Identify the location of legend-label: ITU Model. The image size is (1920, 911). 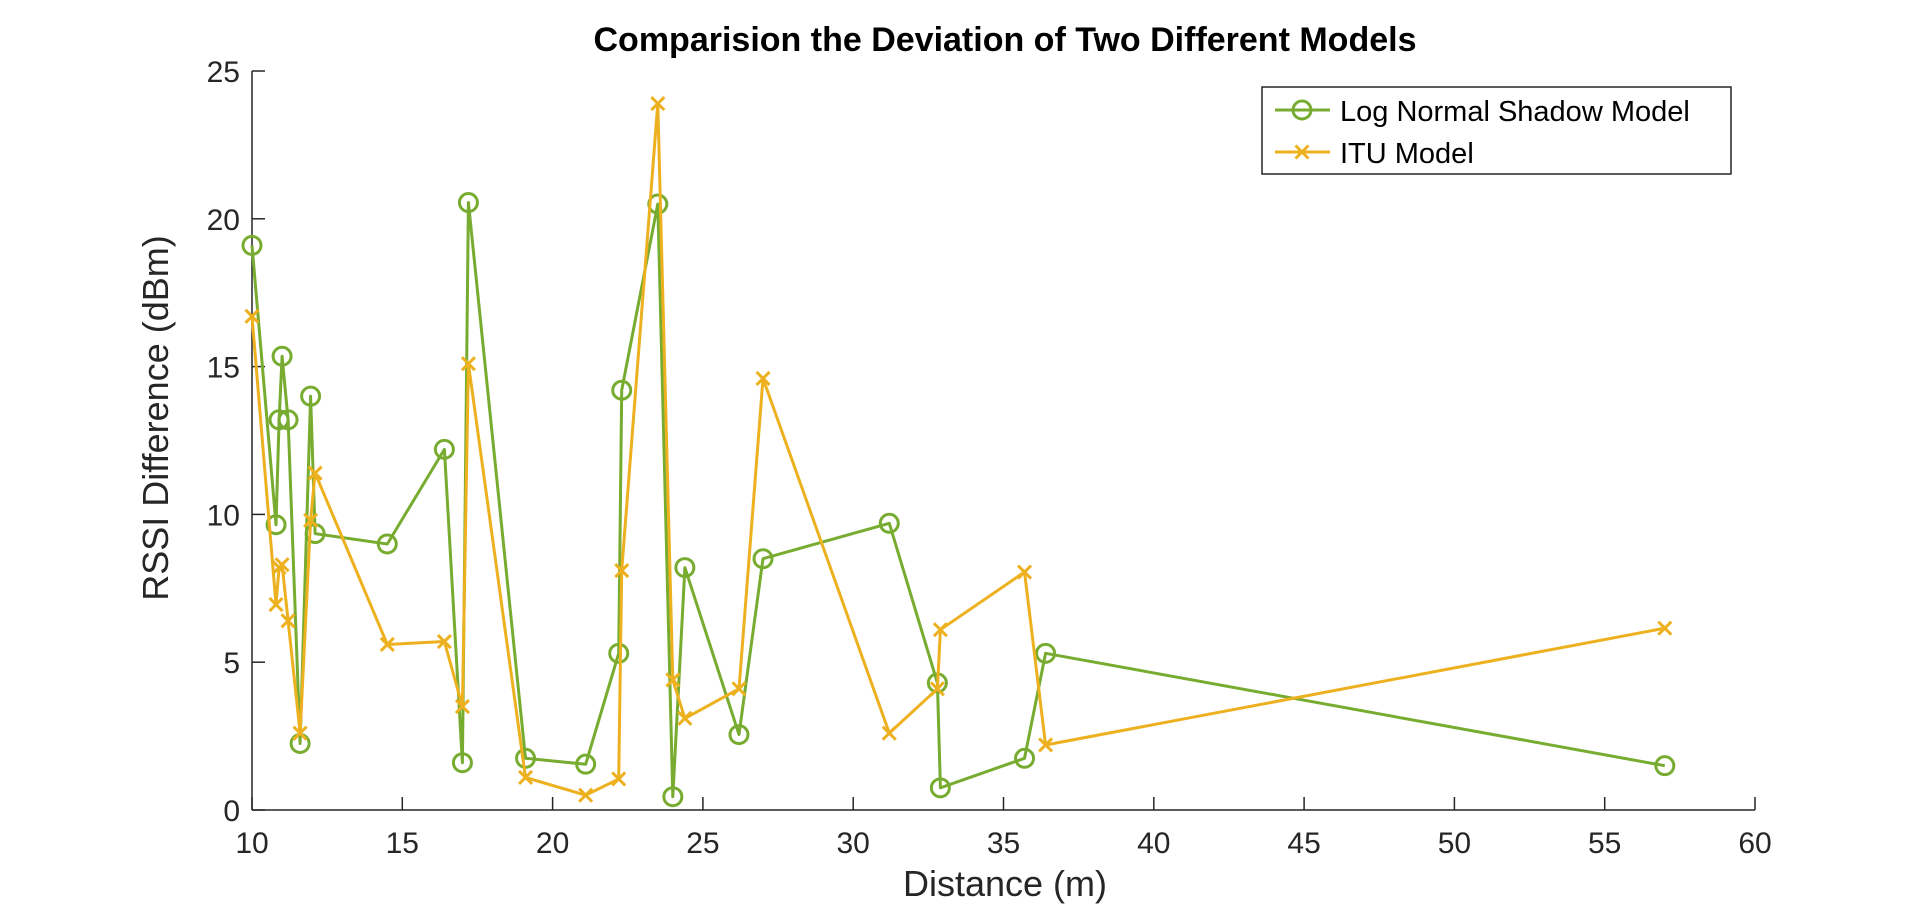
(1407, 154).